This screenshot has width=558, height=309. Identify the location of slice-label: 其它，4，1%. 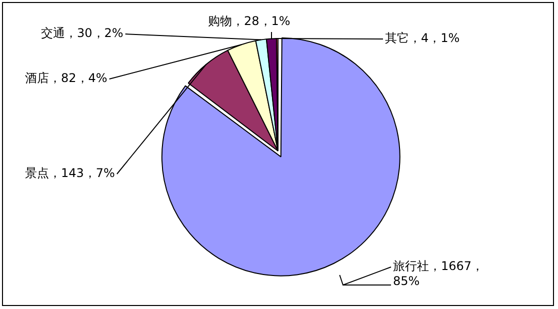
(422, 38).